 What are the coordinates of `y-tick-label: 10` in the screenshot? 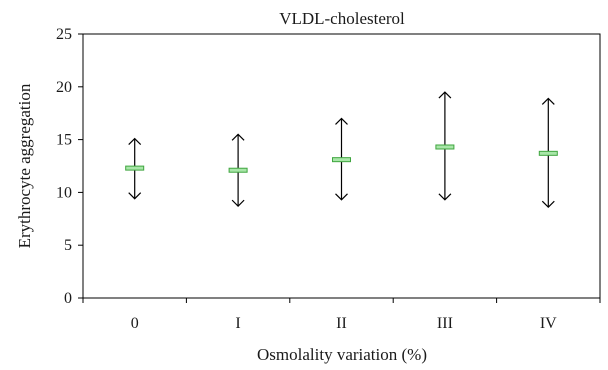 It's located at (64, 192).